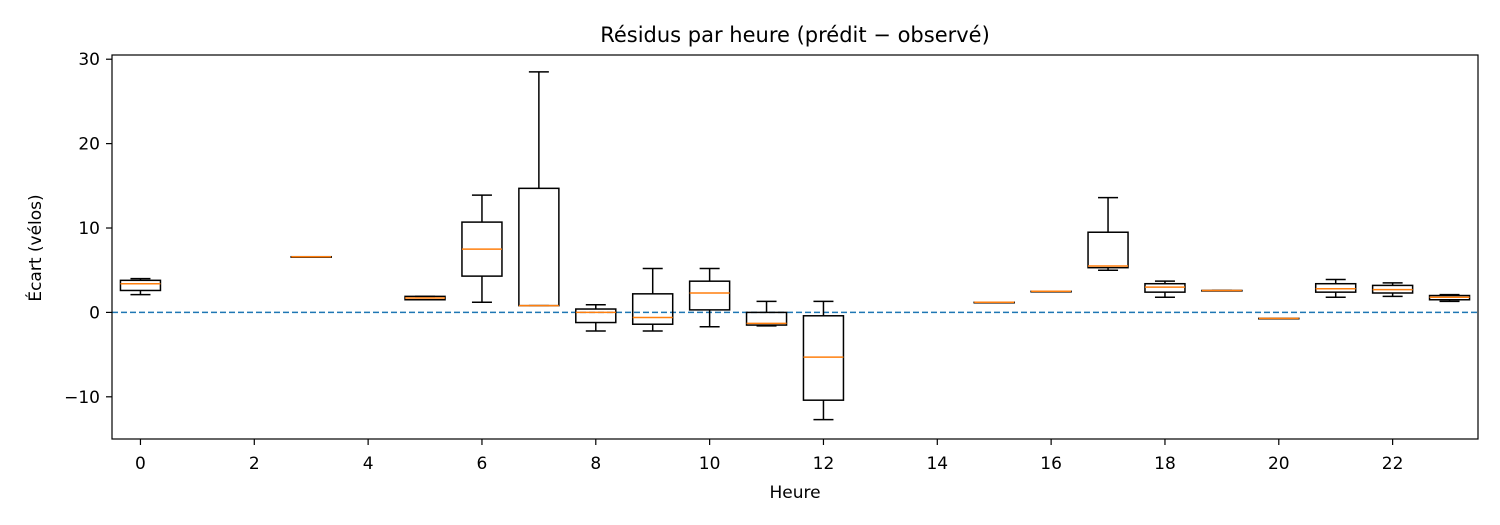 This screenshot has width=1500, height=525. What do you see at coordinates (595, 464) in the screenshot?
I see `x-tick-label: 8` at bounding box center [595, 464].